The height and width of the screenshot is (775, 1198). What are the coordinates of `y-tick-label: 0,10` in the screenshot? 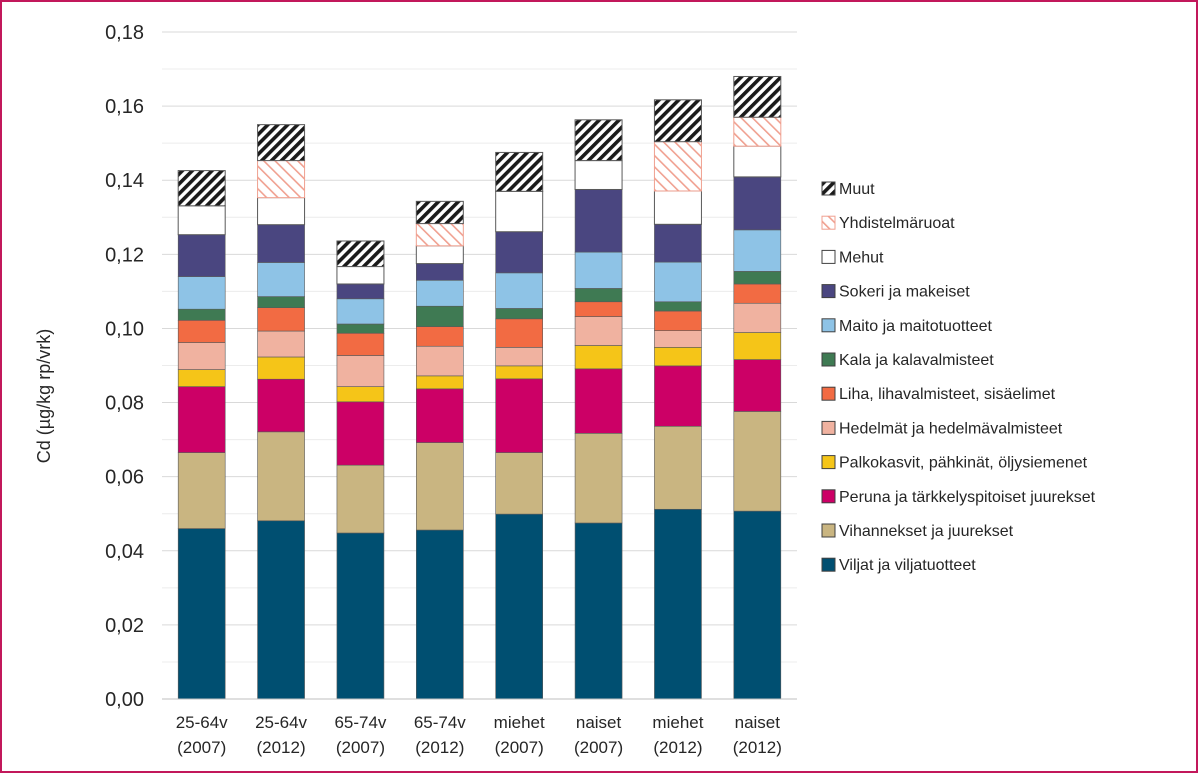 It's located at (124, 329).